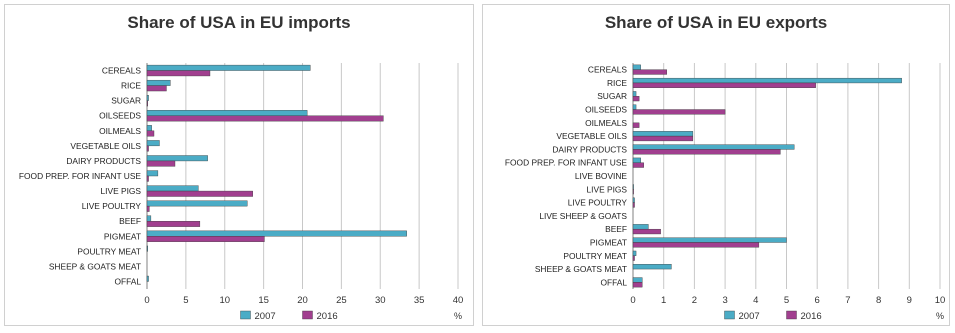  Describe the element at coordinates (606, 123) in the screenshot. I see `exports-category-label: OILMEALS` at that location.